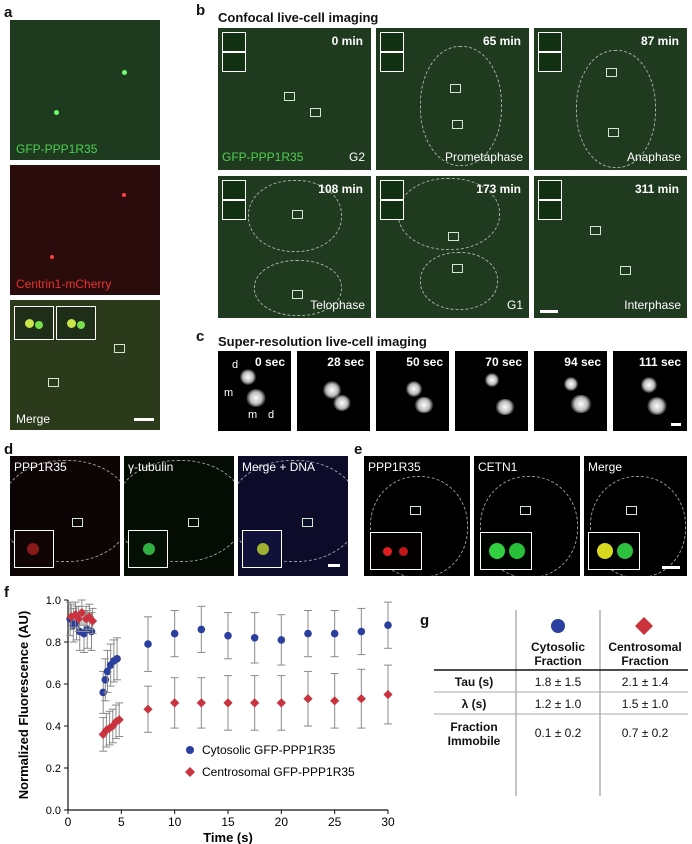 This screenshot has height=844, width=692. I want to click on phase-label: G1, so click(514, 305).